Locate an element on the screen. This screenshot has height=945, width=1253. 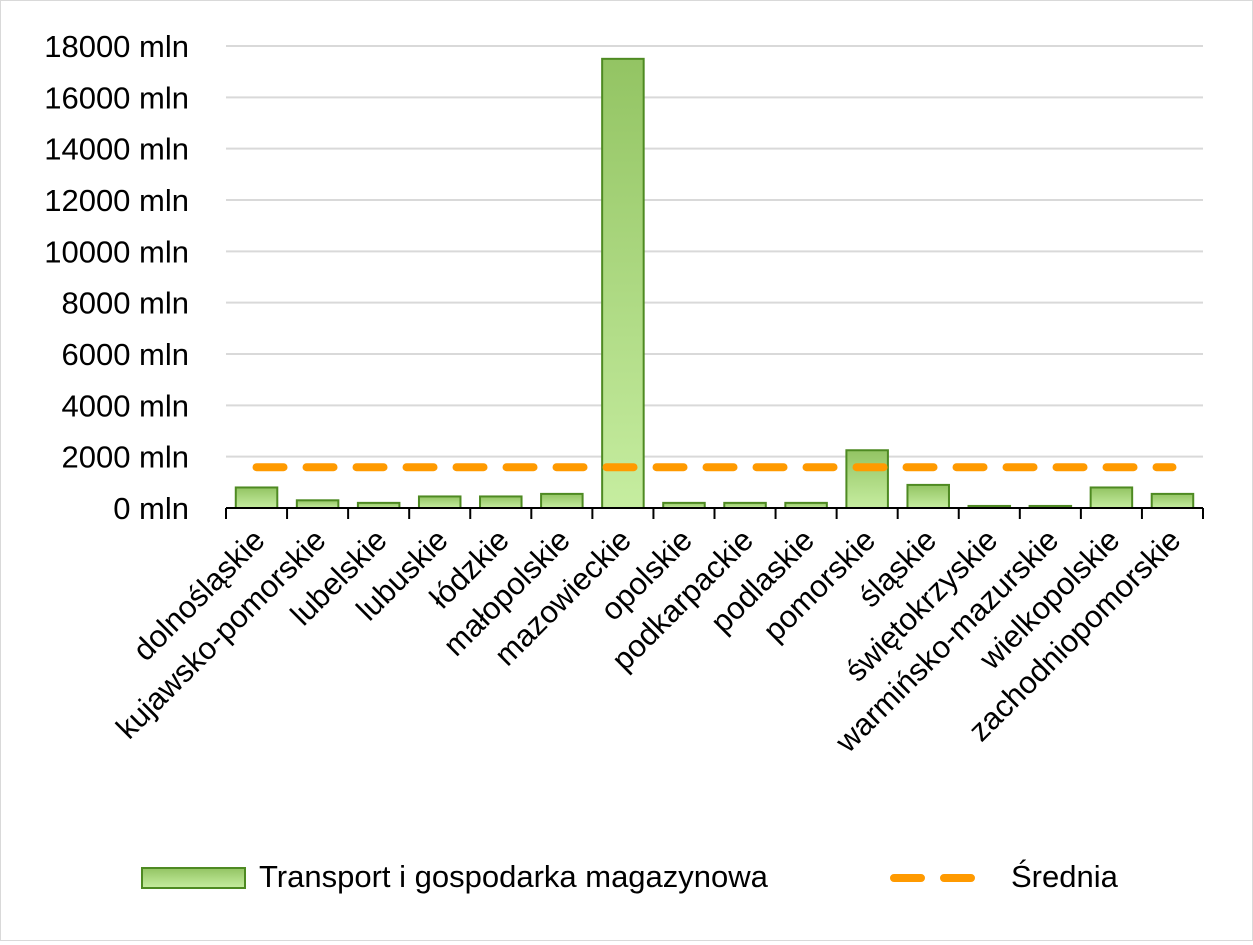
legend-average-label: Średnia is located at coordinates (1065, 876).